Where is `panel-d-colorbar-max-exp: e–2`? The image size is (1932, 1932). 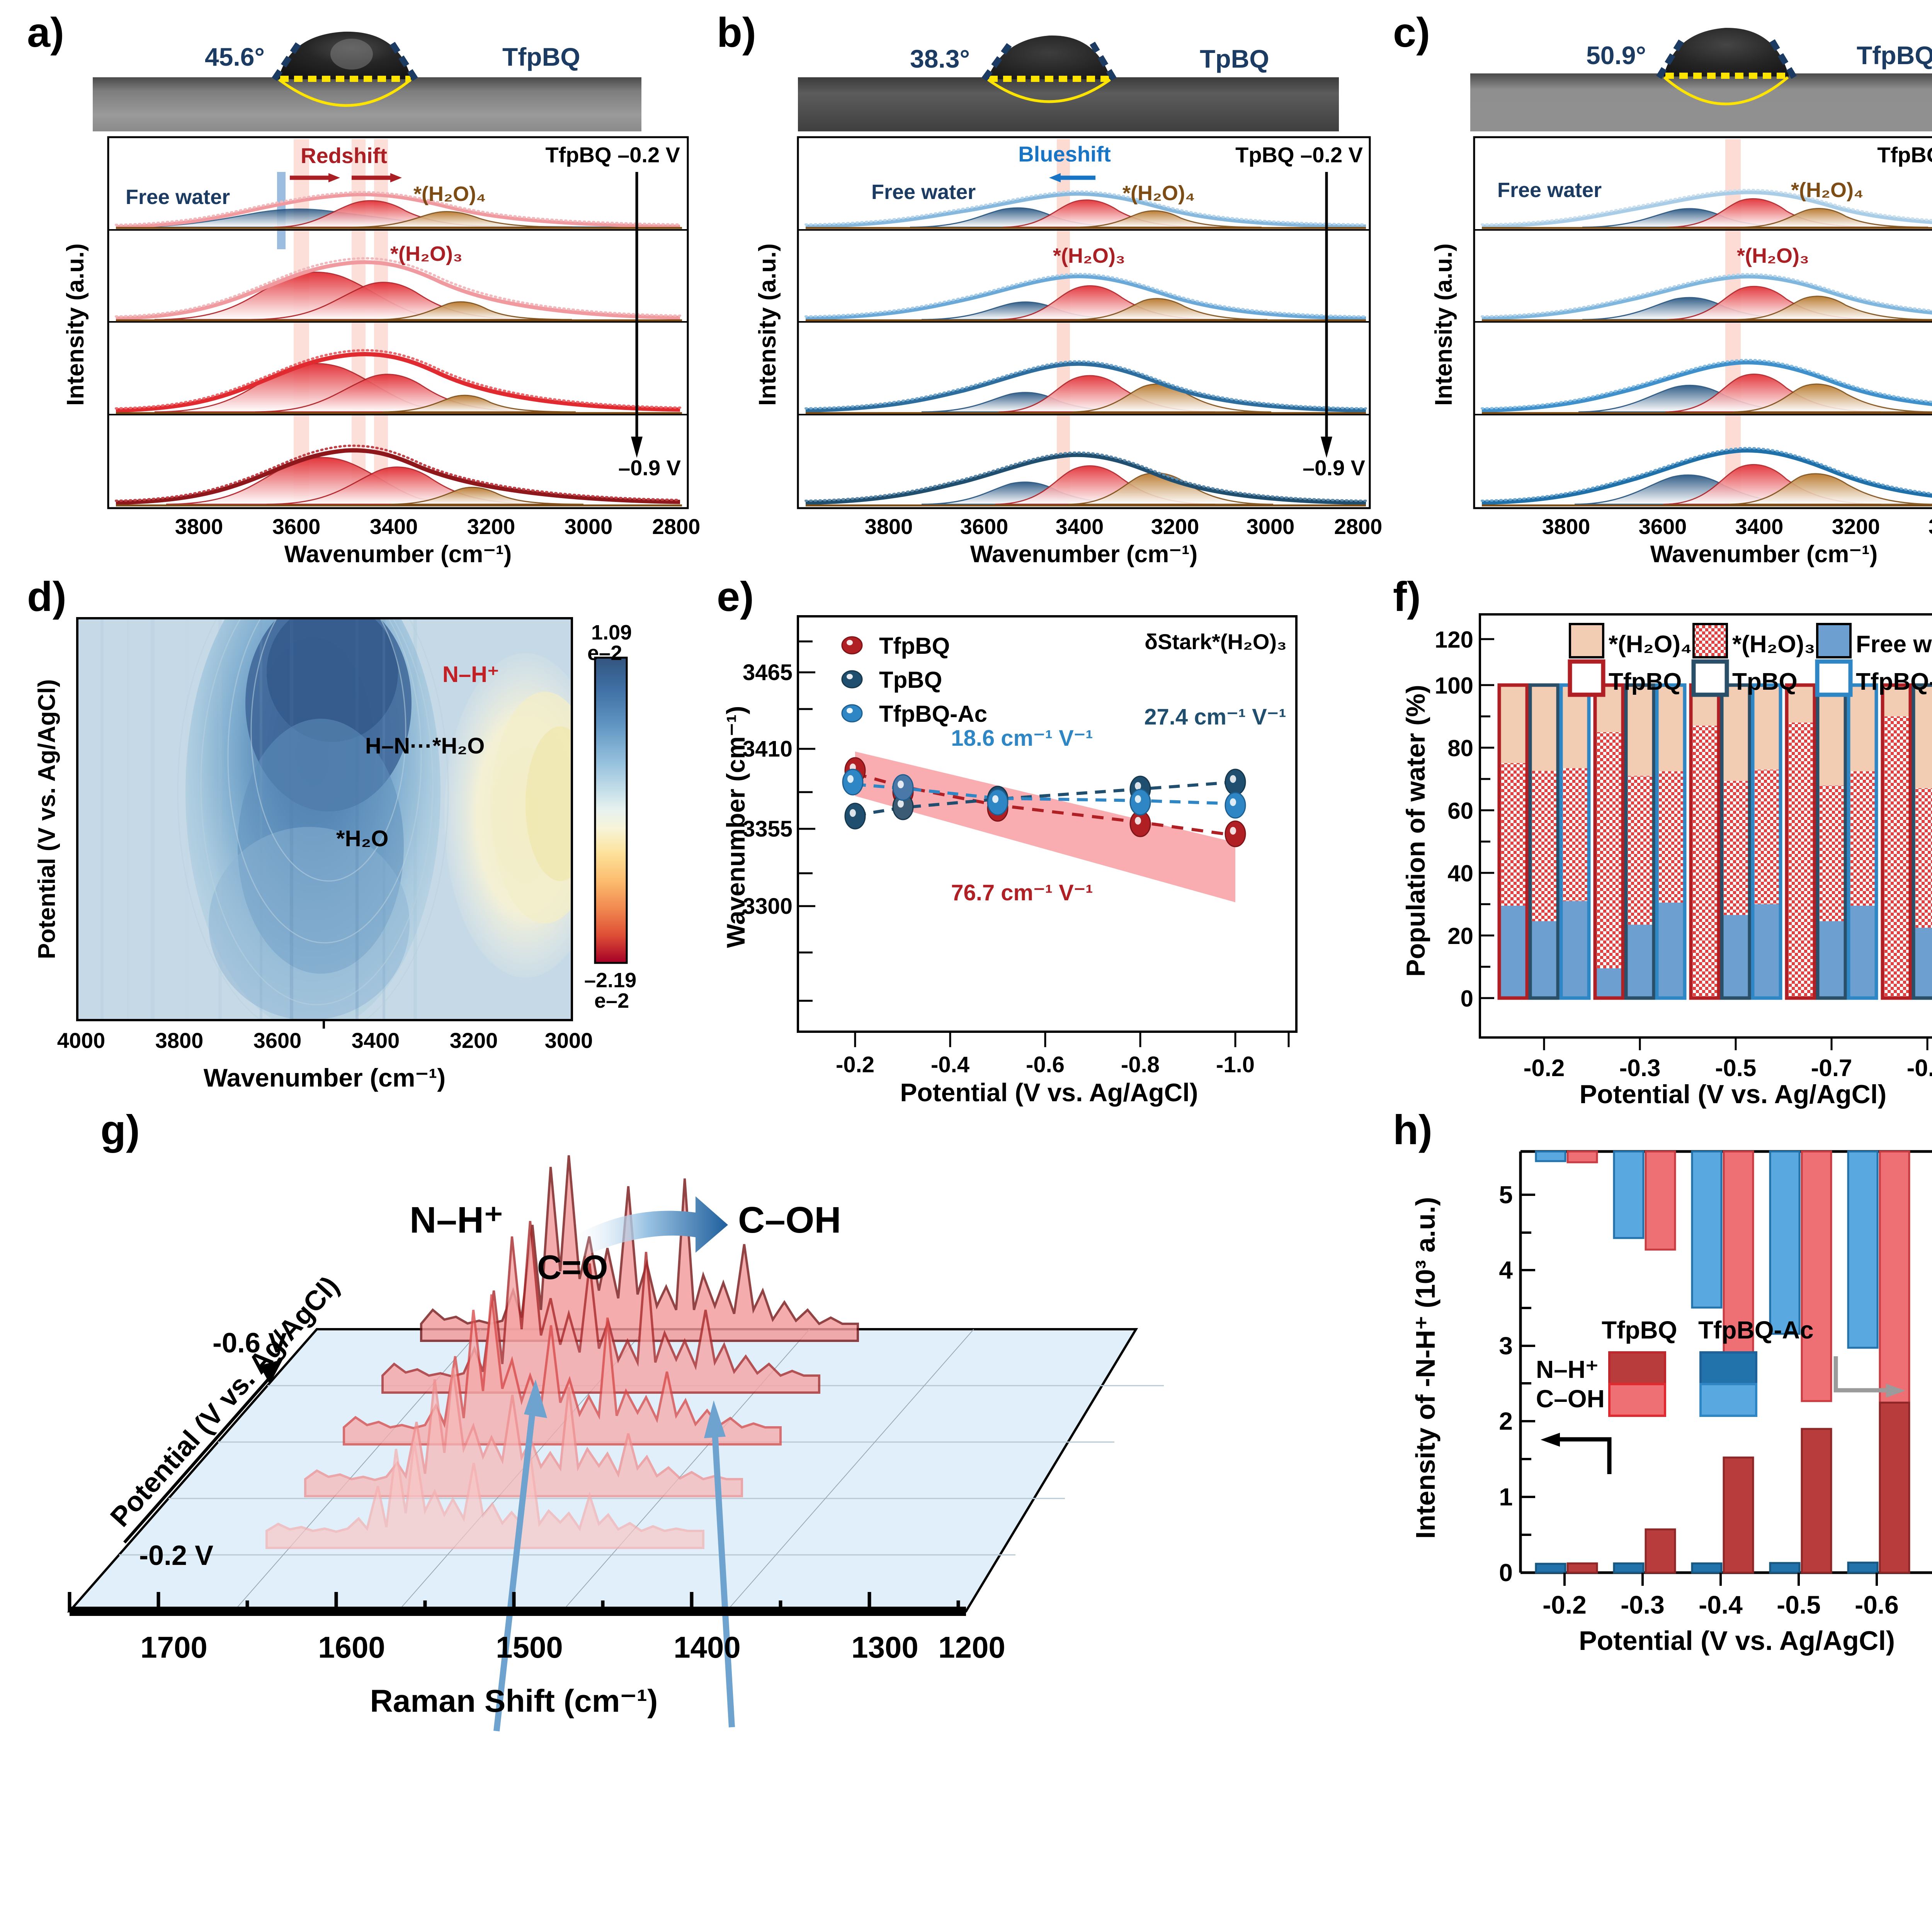
panel-d-colorbar-max-exp: e–2 is located at coordinates (604, 653).